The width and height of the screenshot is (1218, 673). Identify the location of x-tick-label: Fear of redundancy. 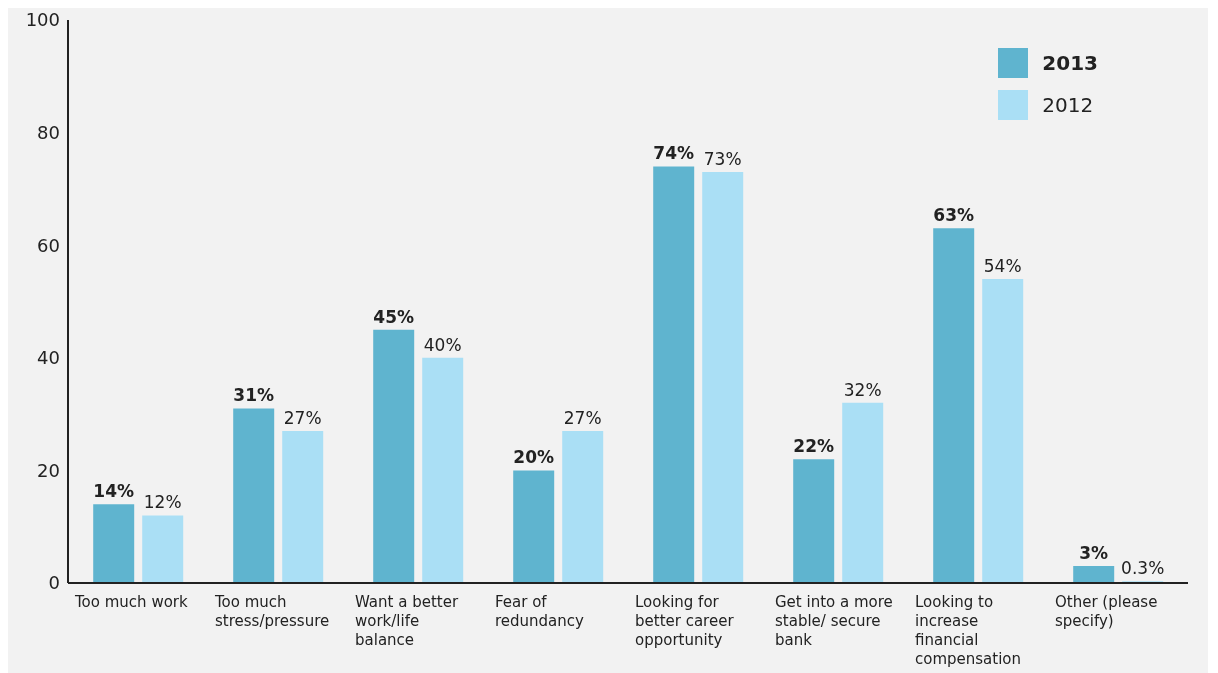
(540, 611).